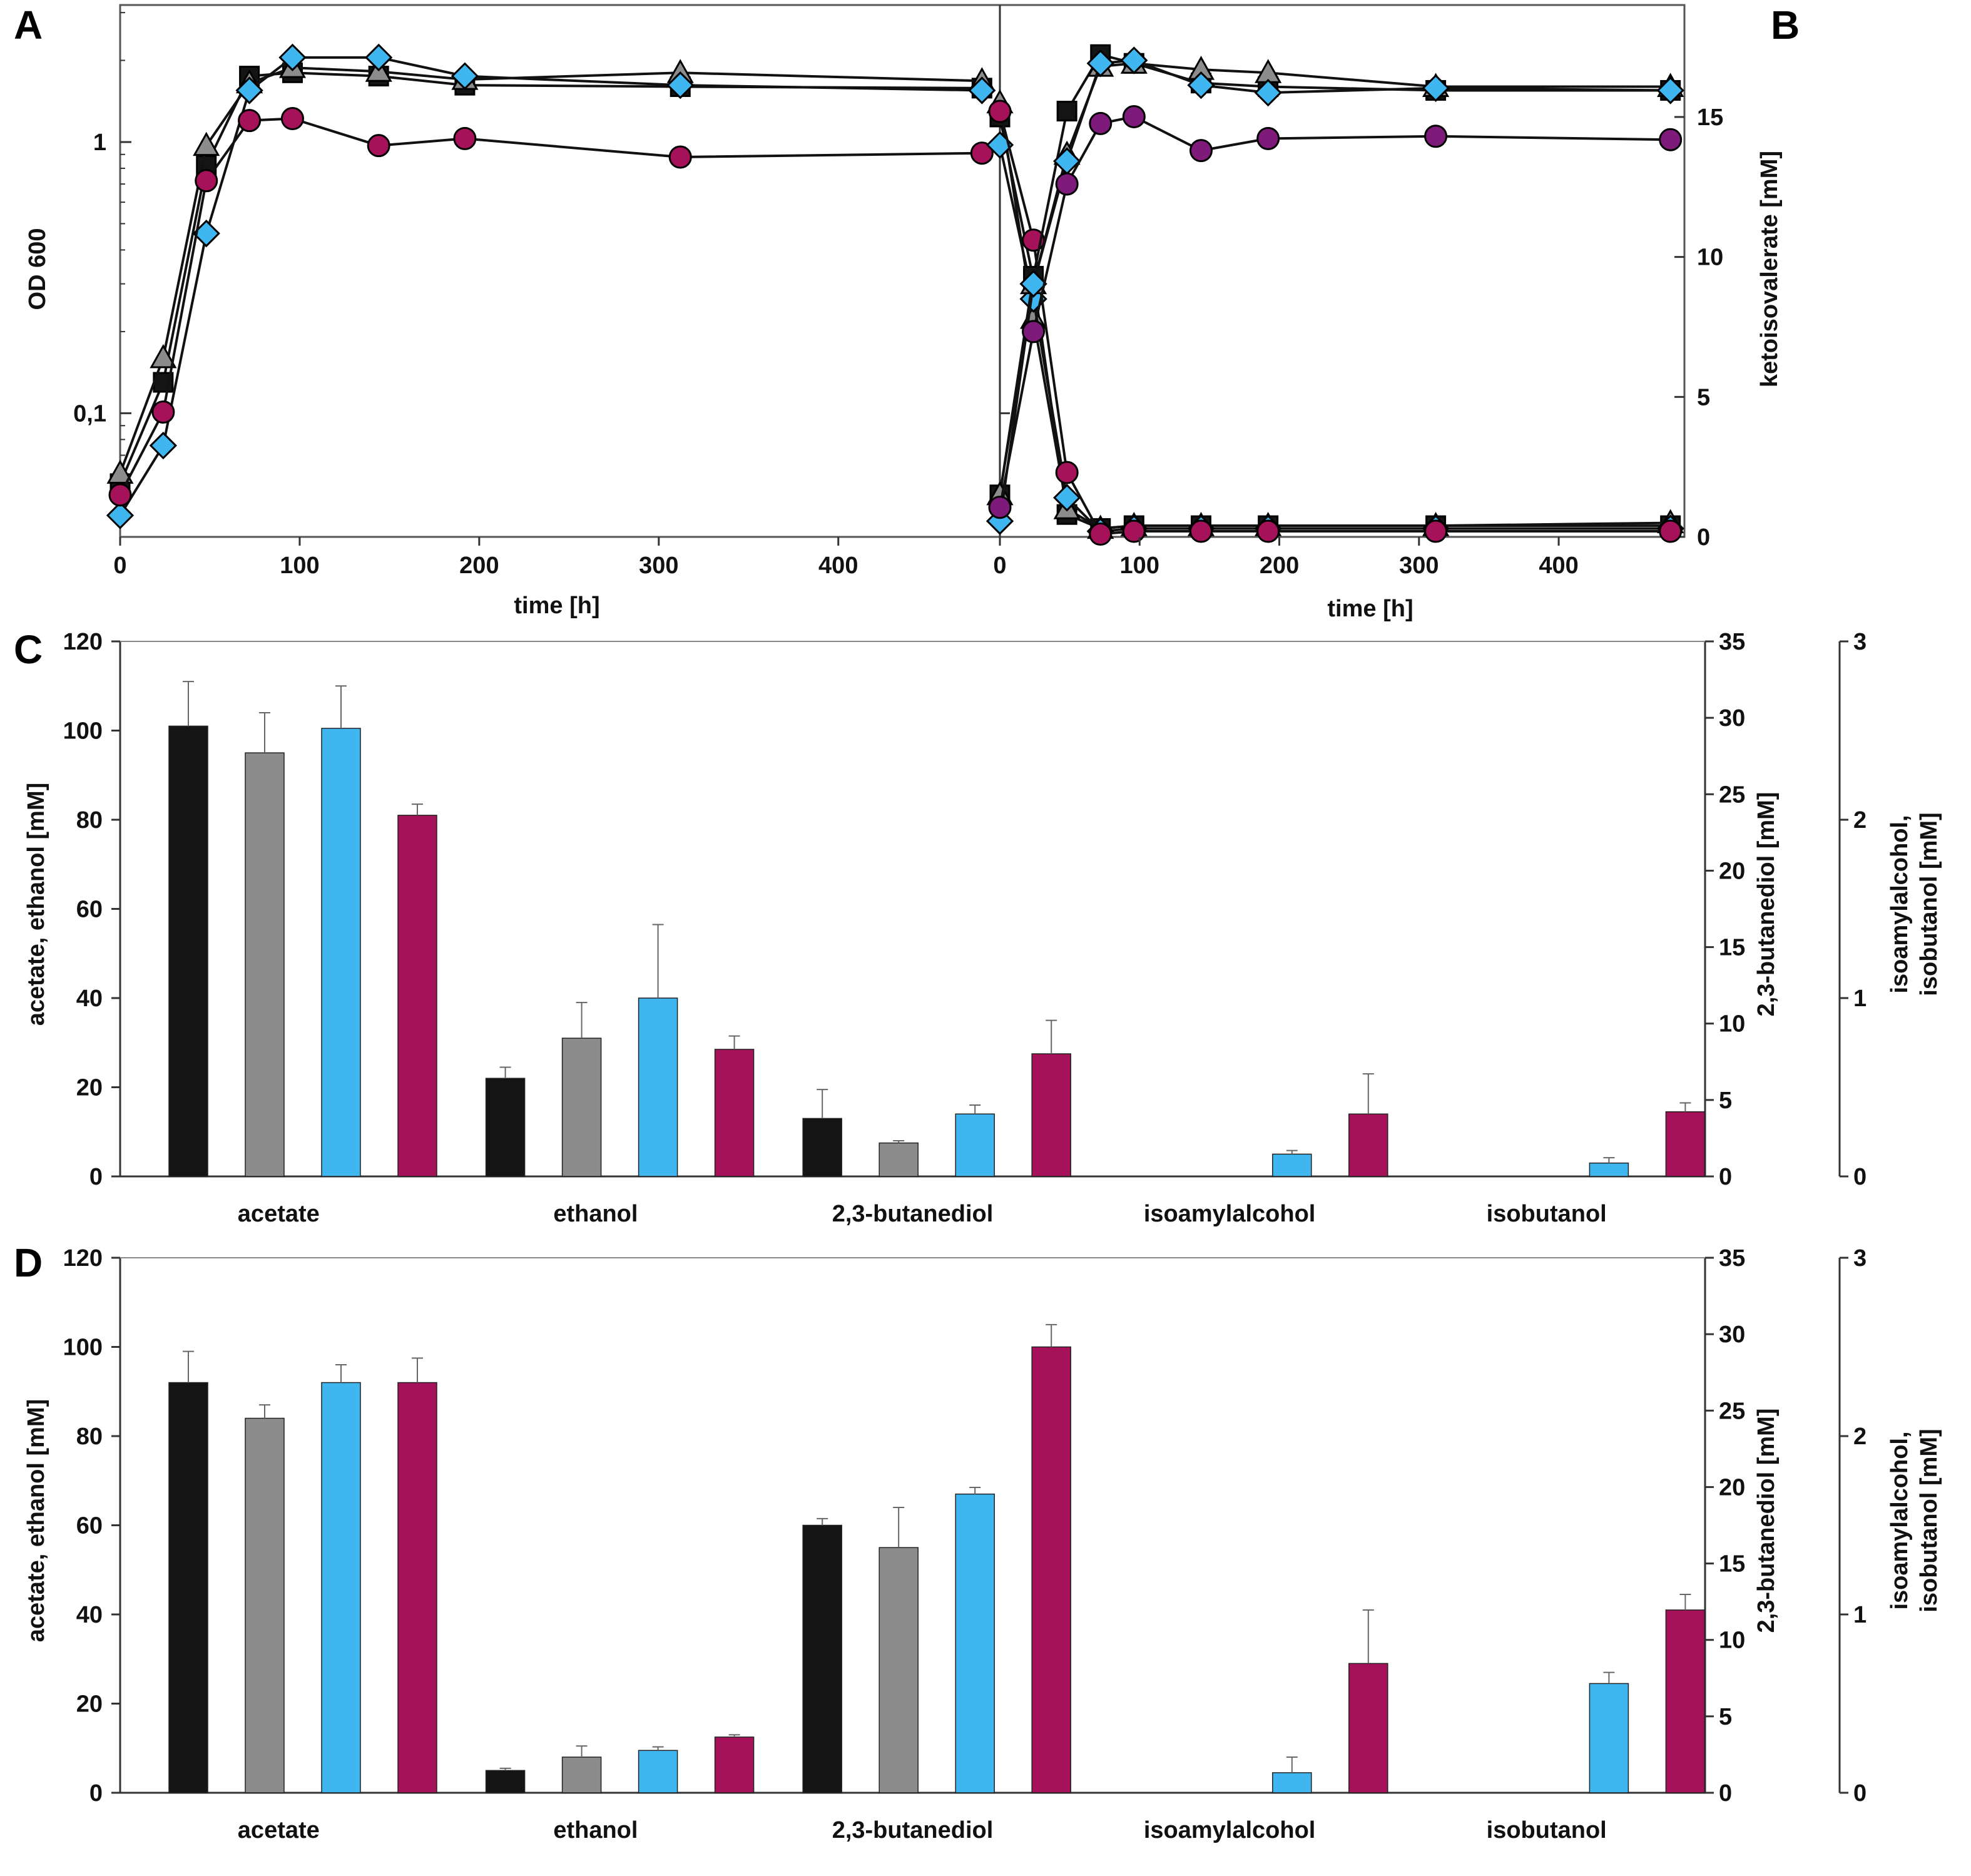  Describe the element at coordinates (89, 910) in the screenshot. I see `panel-c-y-tick-label: 60` at that location.